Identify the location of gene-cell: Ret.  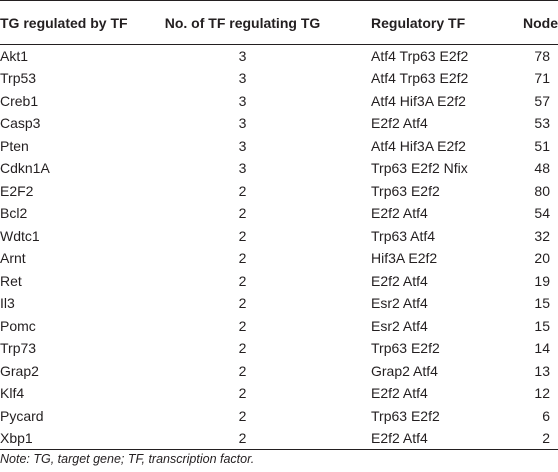
(11, 280).